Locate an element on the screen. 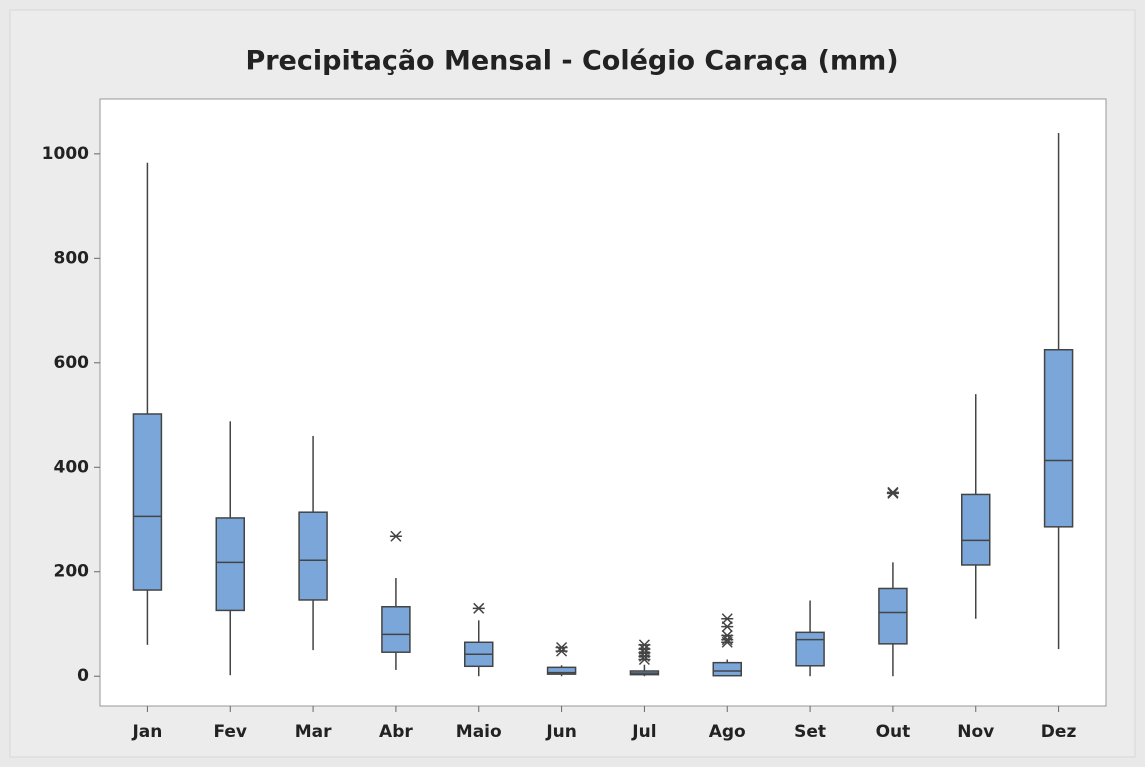  x-tick-label: Dez is located at coordinates (1059, 732).